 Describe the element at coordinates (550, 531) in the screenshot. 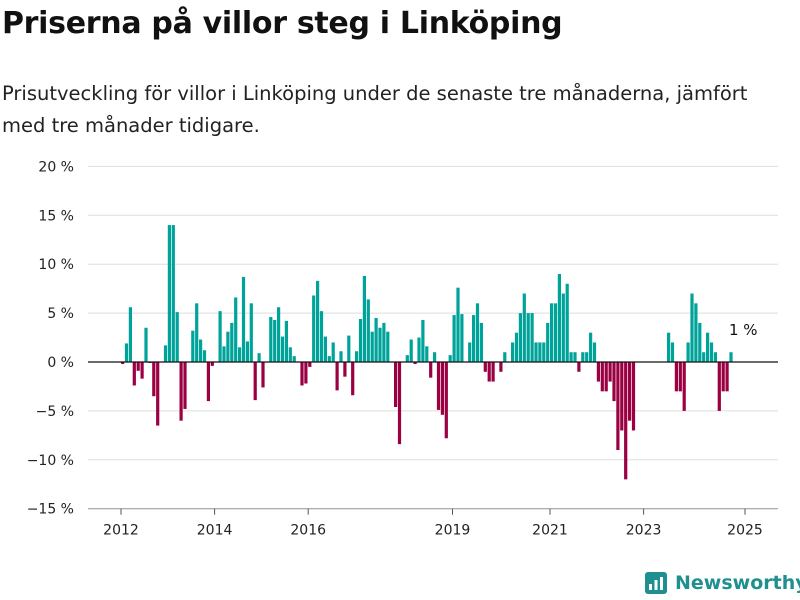

I see `x-tick-label: 2021` at that location.